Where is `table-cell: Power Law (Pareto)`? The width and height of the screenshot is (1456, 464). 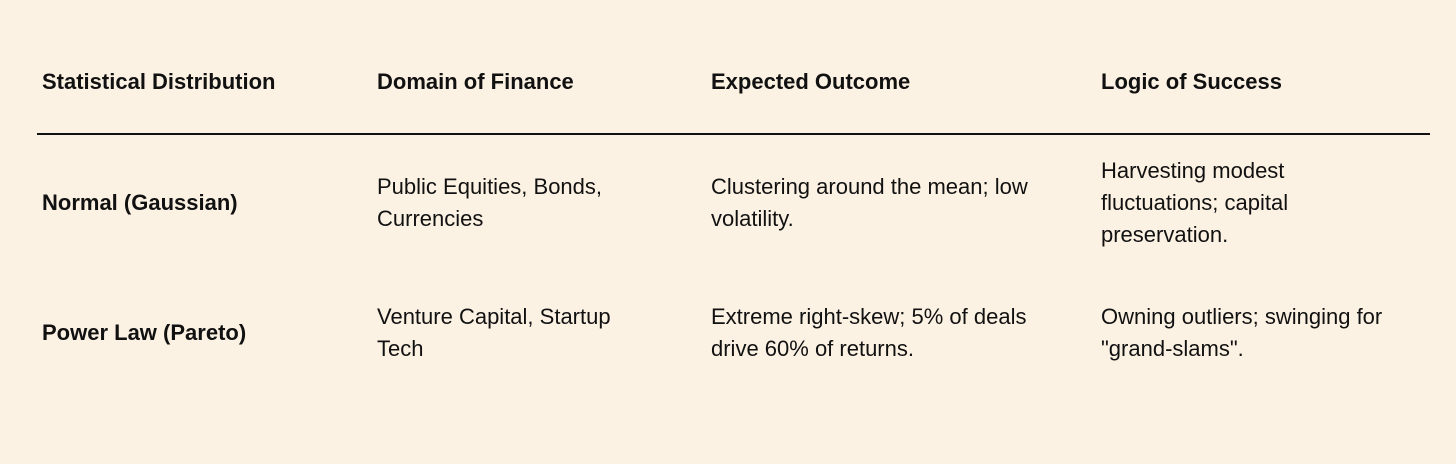 table-cell: Power Law (Pareto) is located at coordinates (144, 333).